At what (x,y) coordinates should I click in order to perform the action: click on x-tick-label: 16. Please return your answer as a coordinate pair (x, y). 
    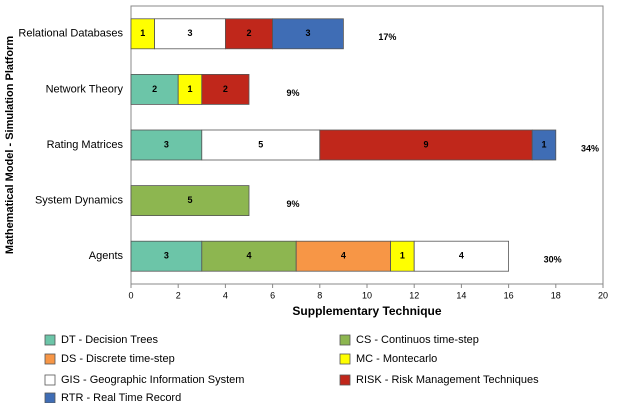
    Looking at the image, I should click on (509, 295).